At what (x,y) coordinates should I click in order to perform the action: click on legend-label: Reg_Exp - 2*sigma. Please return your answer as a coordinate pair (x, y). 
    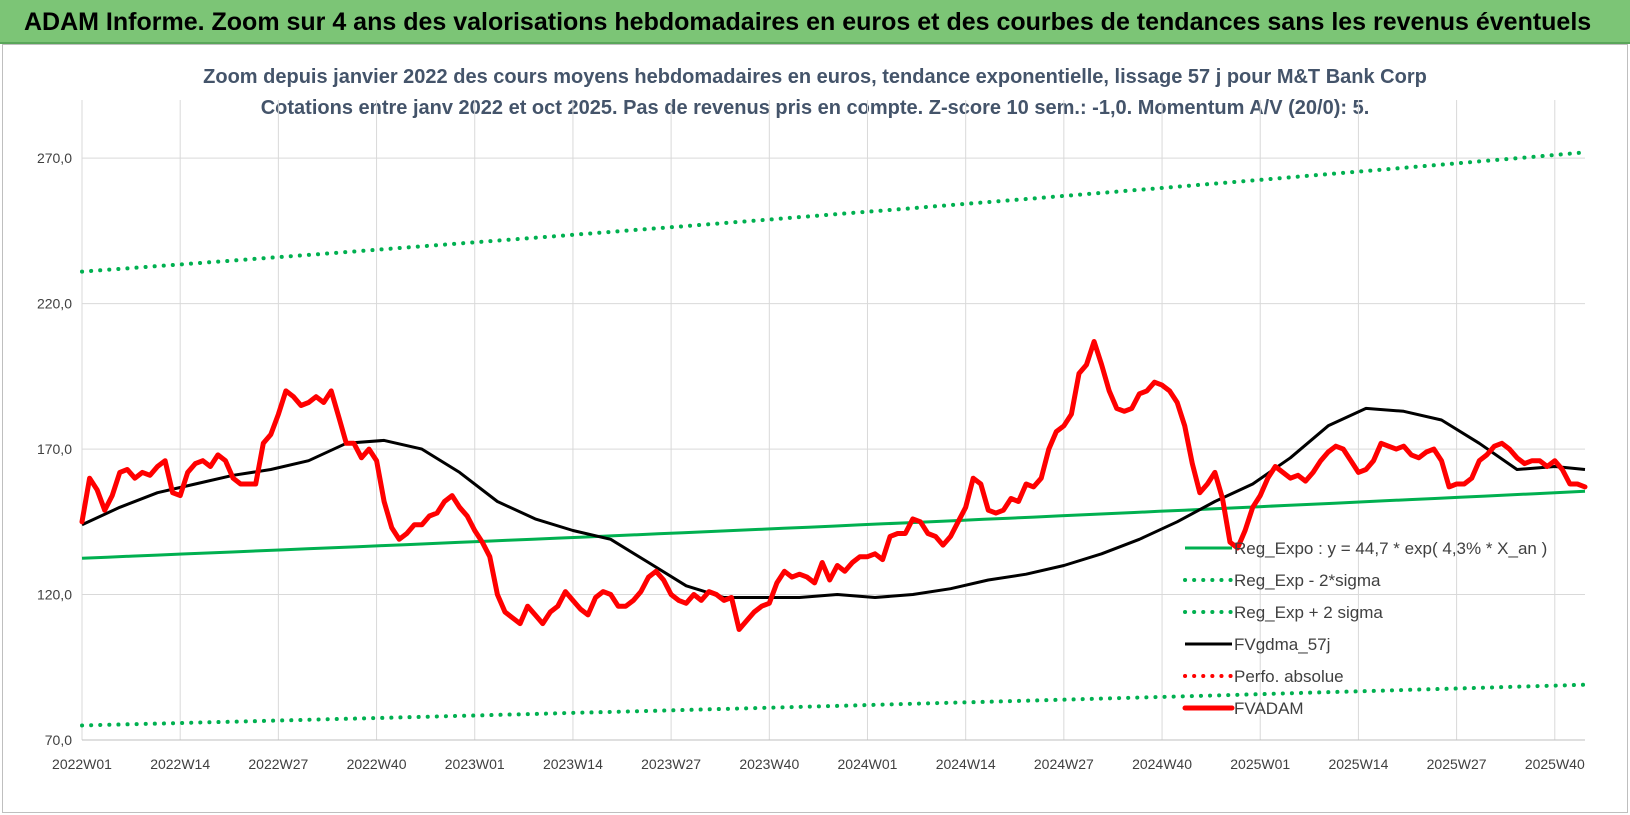
    Looking at the image, I should click on (1307, 580).